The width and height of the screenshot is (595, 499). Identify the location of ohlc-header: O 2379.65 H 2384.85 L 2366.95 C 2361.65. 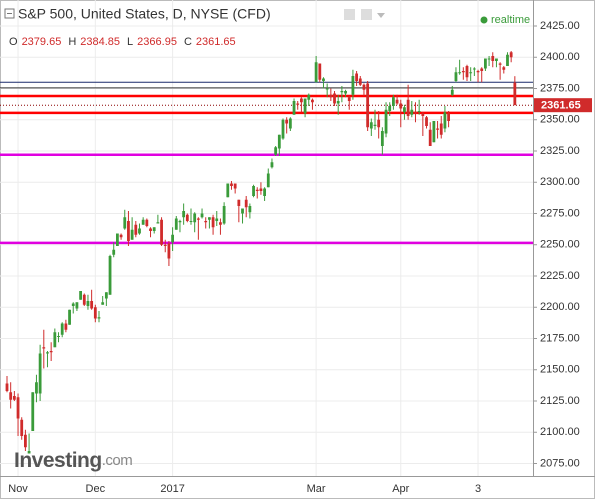
(122, 42).